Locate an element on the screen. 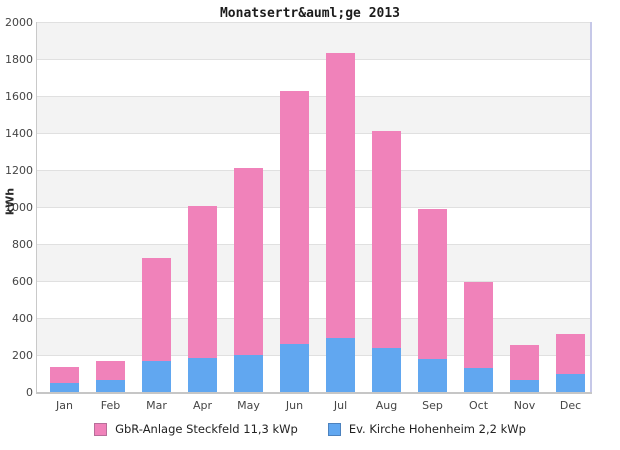 This screenshot has height=450, width=620. stacked-bar-dec is located at coordinates (570, 362).